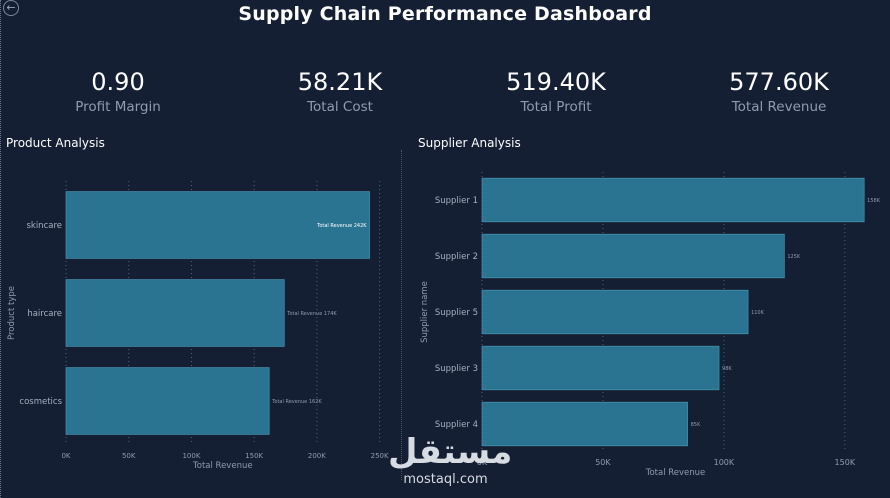 Image resolution: width=890 pixels, height=498 pixels. What do you see at coordinates (779, 82) in the screenshot?
I see `kpi-value: 577.60K` at bounding box center [779, 82].